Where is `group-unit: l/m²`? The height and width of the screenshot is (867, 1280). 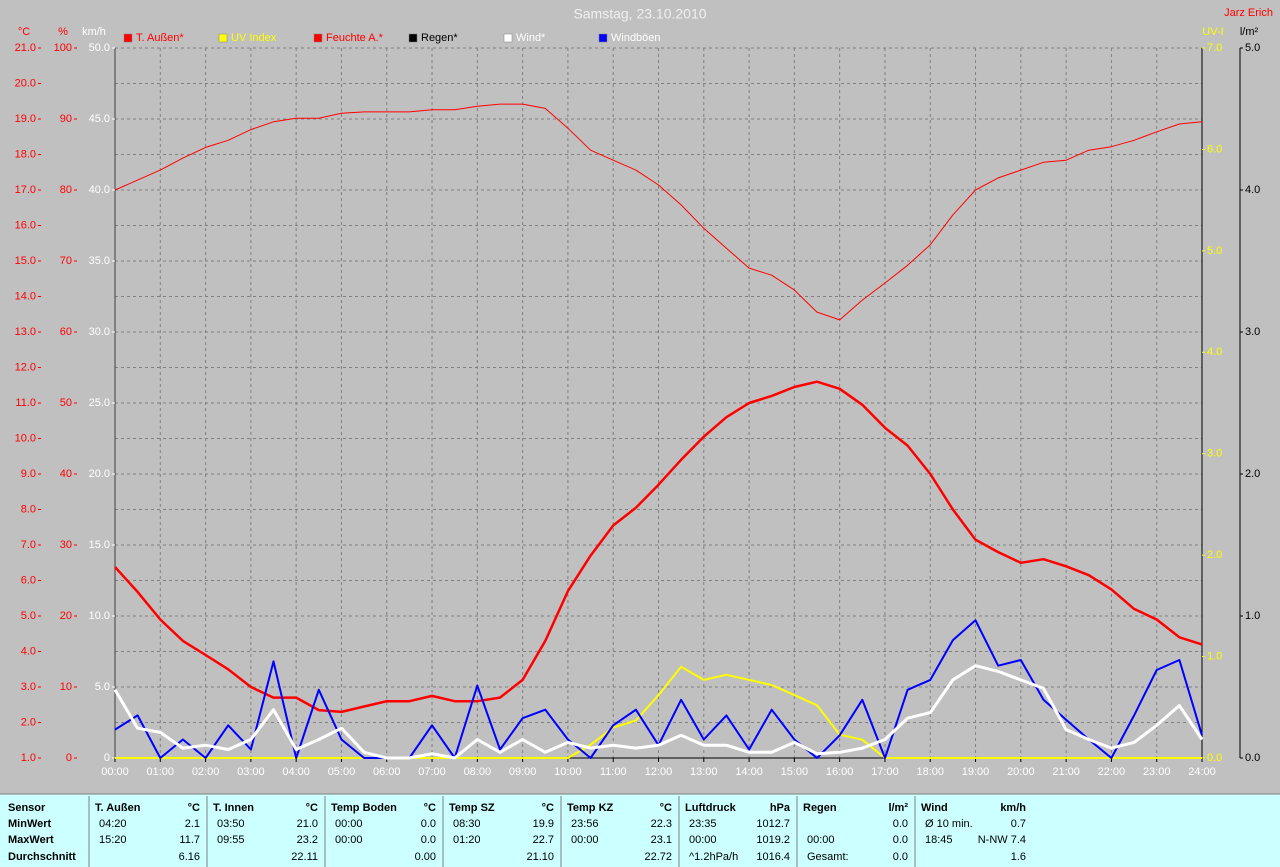 group-unit: l/m² is located at coordinates (898, 808).